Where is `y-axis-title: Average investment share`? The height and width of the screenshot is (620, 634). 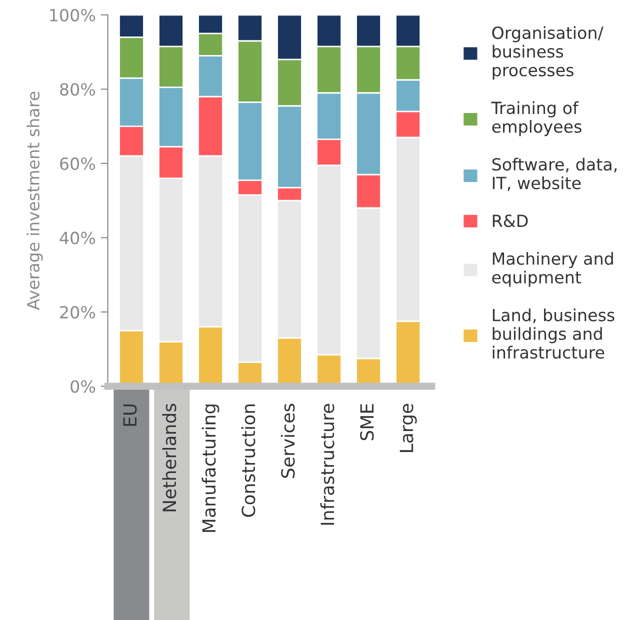
y-axis-title: Average investment share is located at coordinates (34, 201).